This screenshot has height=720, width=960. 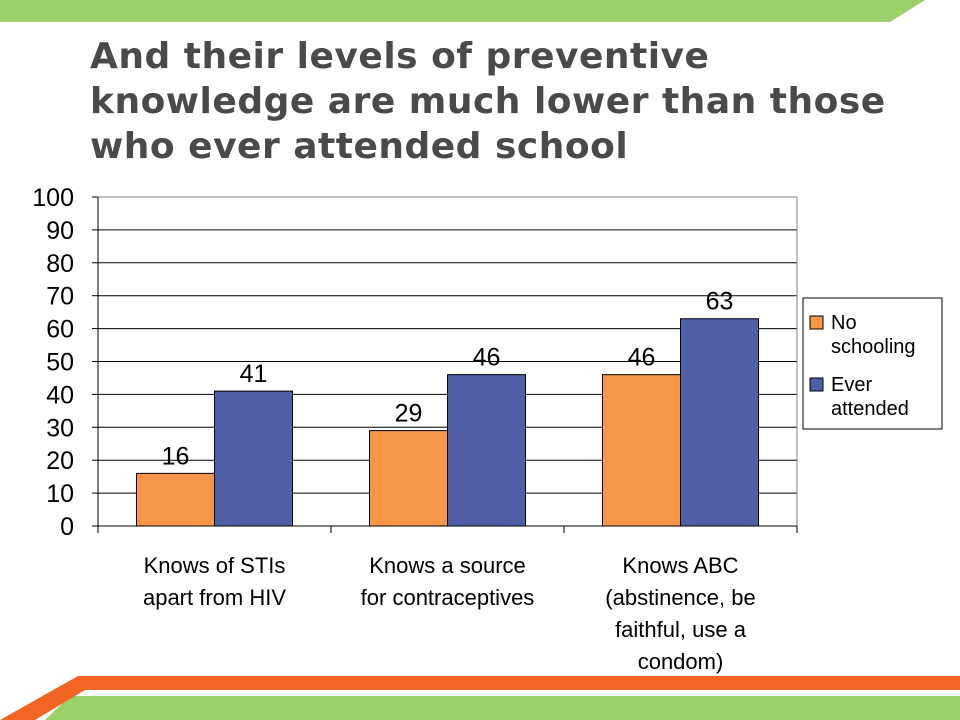 I want to click on data-label: 16, so click(x=176, y=456).